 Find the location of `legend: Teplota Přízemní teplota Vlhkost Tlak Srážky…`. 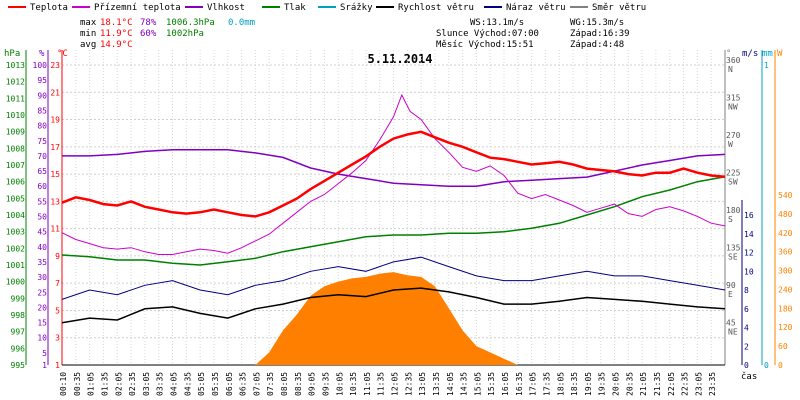

legend: Teplota Přízemní teplota Vlhkost Tlak Srážky… is located at coordinates (327, 8).